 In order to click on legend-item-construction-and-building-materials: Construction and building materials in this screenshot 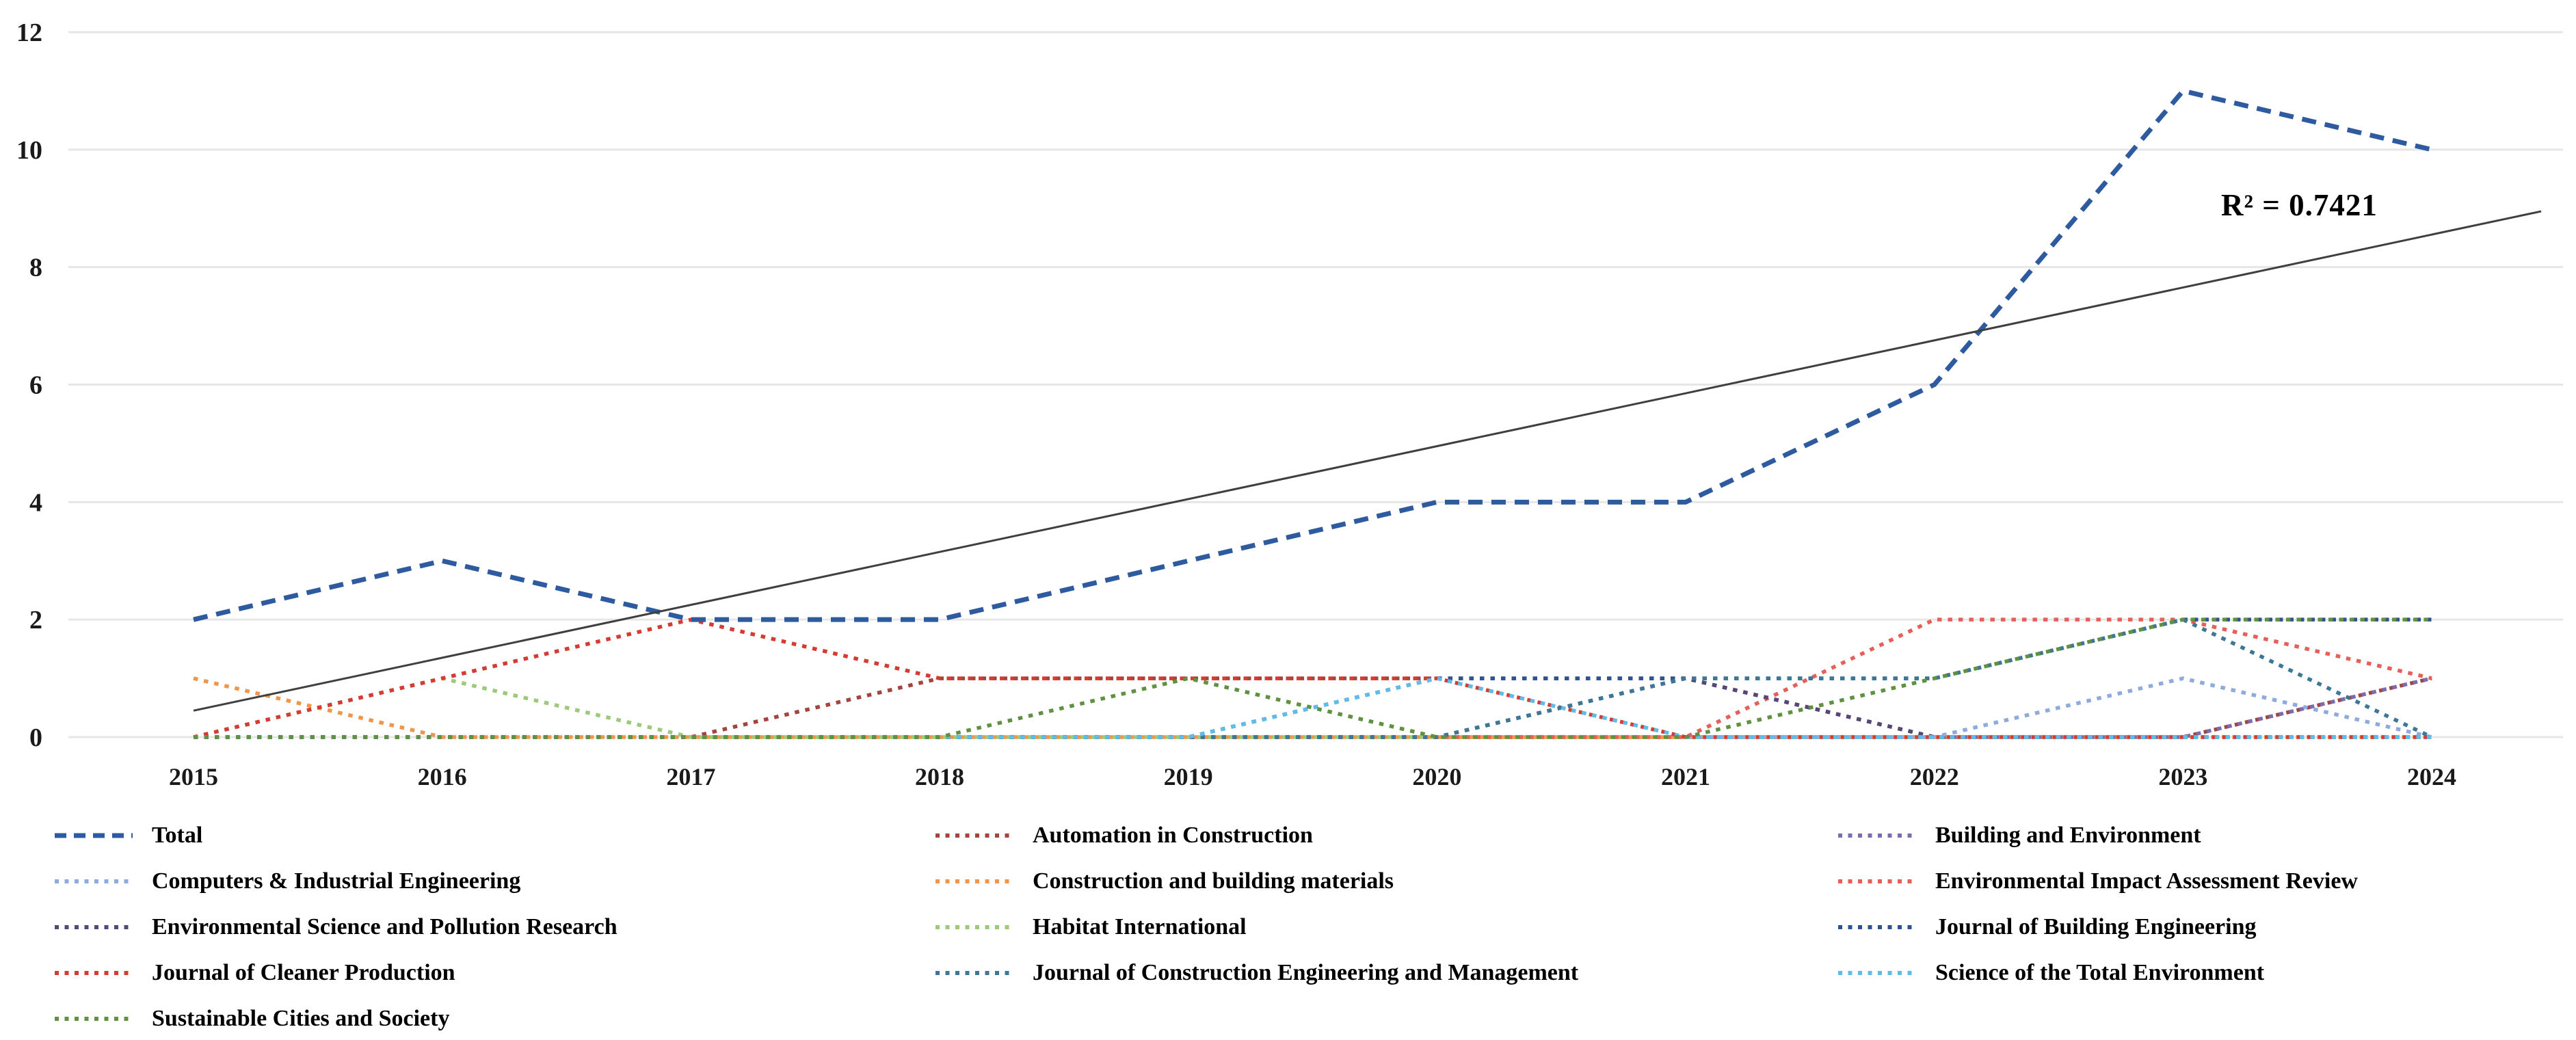, I will do `click(1386, 881)`.